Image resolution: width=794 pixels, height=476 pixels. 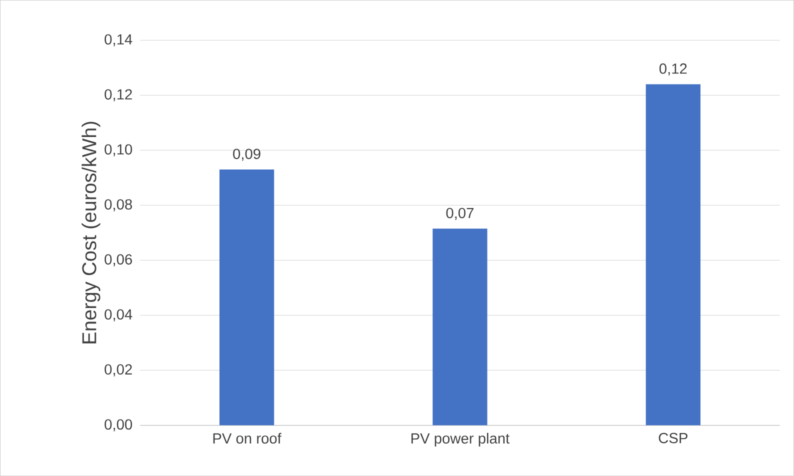 What do you see at coordinates (118, 95) in the screenshot?
I see `y-tick-label: 0,12` at bounding box center [118, 95].